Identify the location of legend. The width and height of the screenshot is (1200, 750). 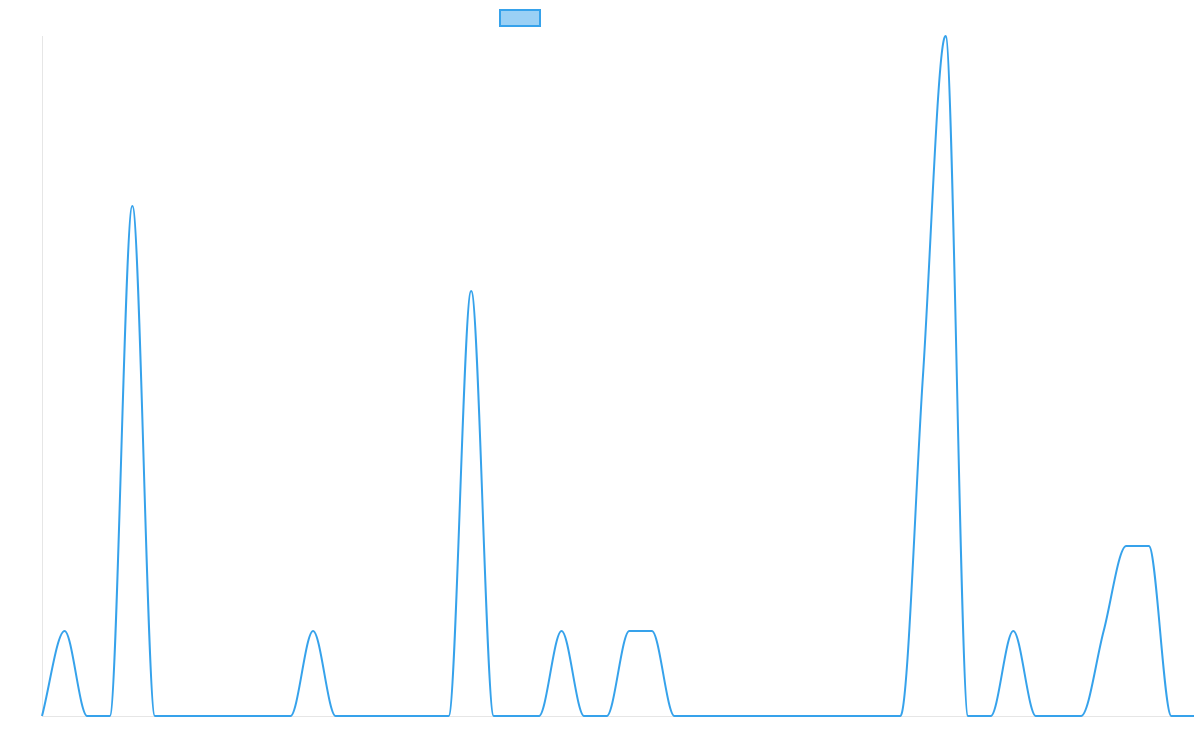
(520, 18).